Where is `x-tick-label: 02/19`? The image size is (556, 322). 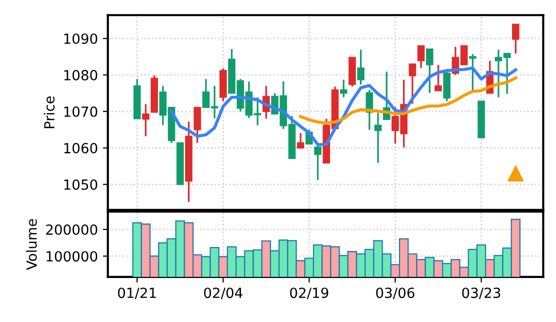
x-tick-label: 02/19 is located at coordinates (309, 294).